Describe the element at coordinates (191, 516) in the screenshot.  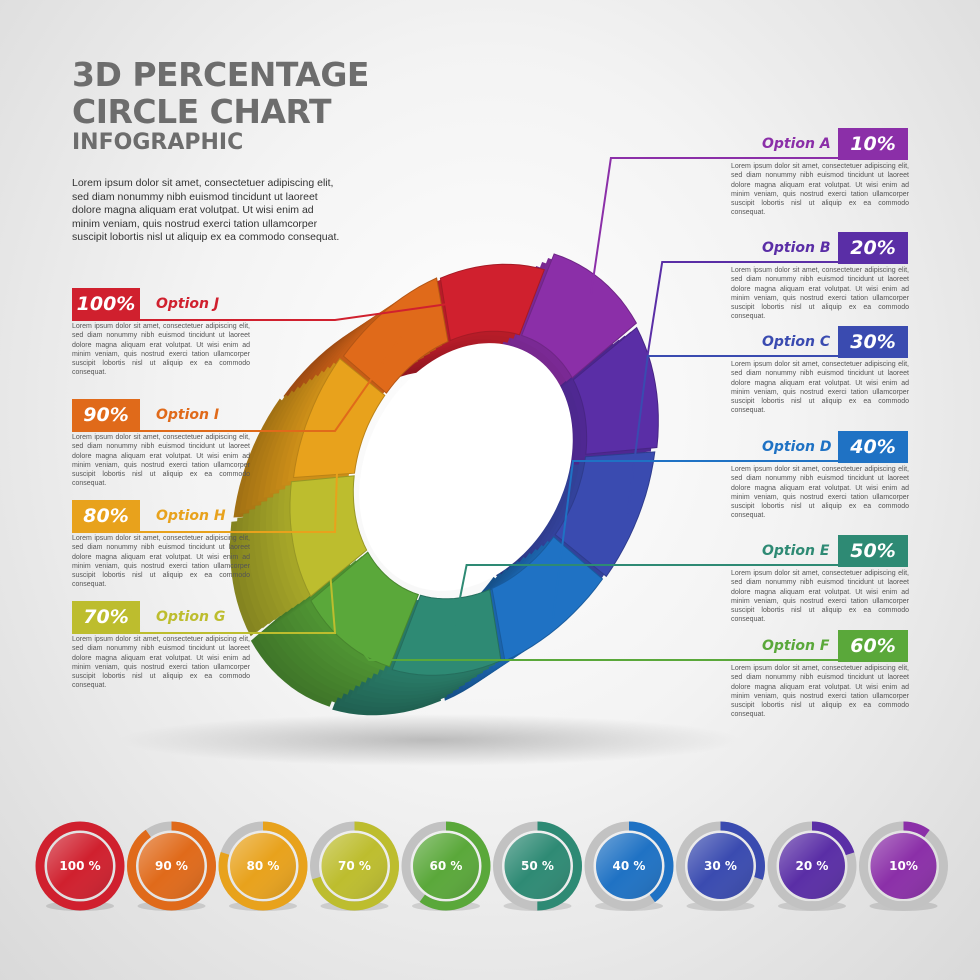
I see `option-label-8: Option H` at that location.